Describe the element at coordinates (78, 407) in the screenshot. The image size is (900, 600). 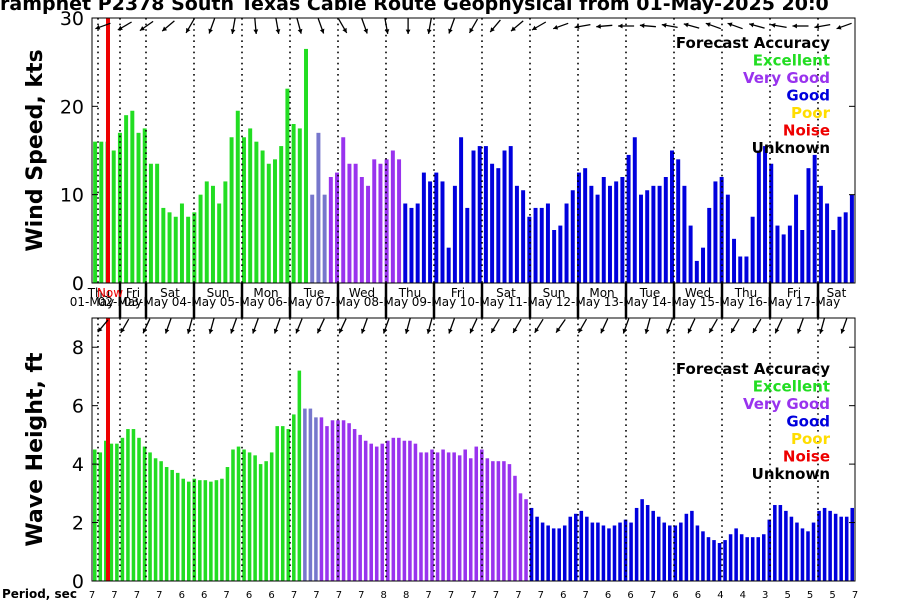
I see `wave-ytick-label: 6` at that location.